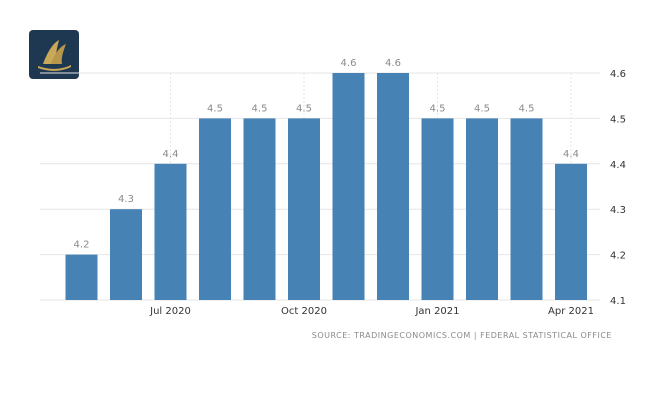 This screenshot has height=400, width=650. I want to click on bar-jul-2020, so click(170, 231).